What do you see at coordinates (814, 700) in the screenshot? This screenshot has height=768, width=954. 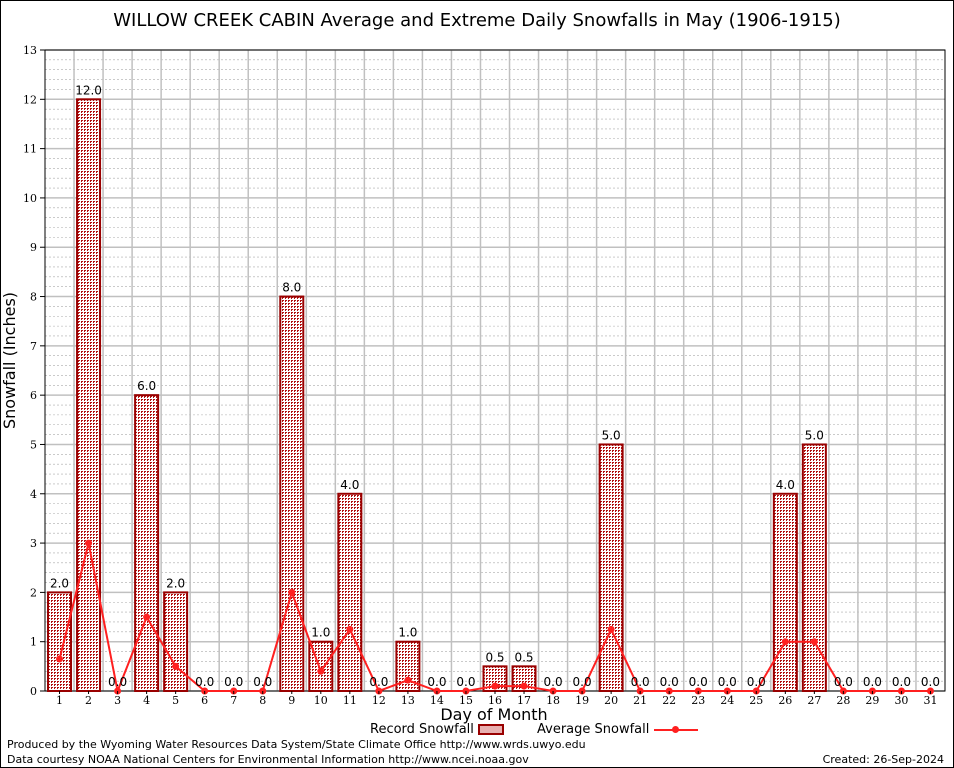 I see `x-tick-label: 27` at bounding box center [814, 700].